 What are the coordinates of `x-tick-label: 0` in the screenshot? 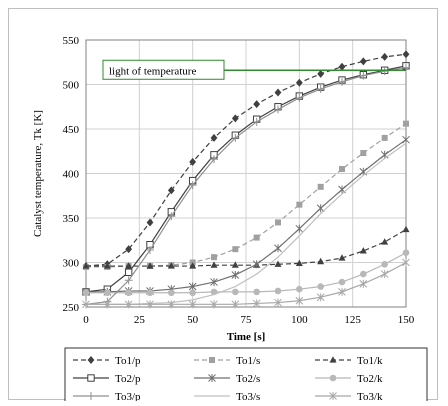 It's located at (86, 320).